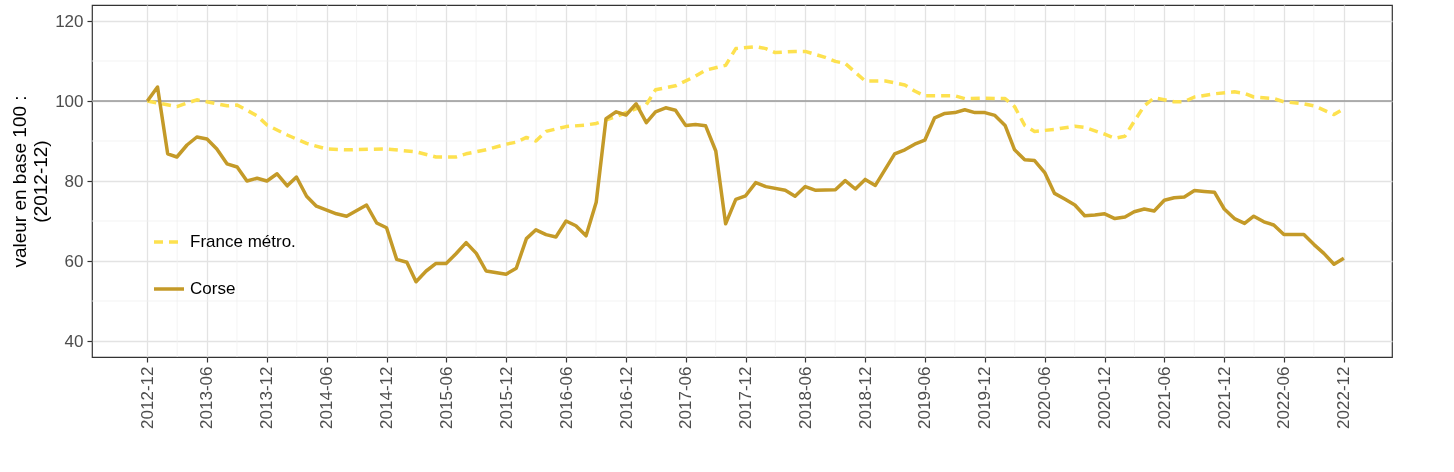 The height and width of the screenshot is (472, 1454). What do you see at coordinates (243, 241) in the screenshot?
I see `legend-label: France métro.` at bounding box center [243, 241].